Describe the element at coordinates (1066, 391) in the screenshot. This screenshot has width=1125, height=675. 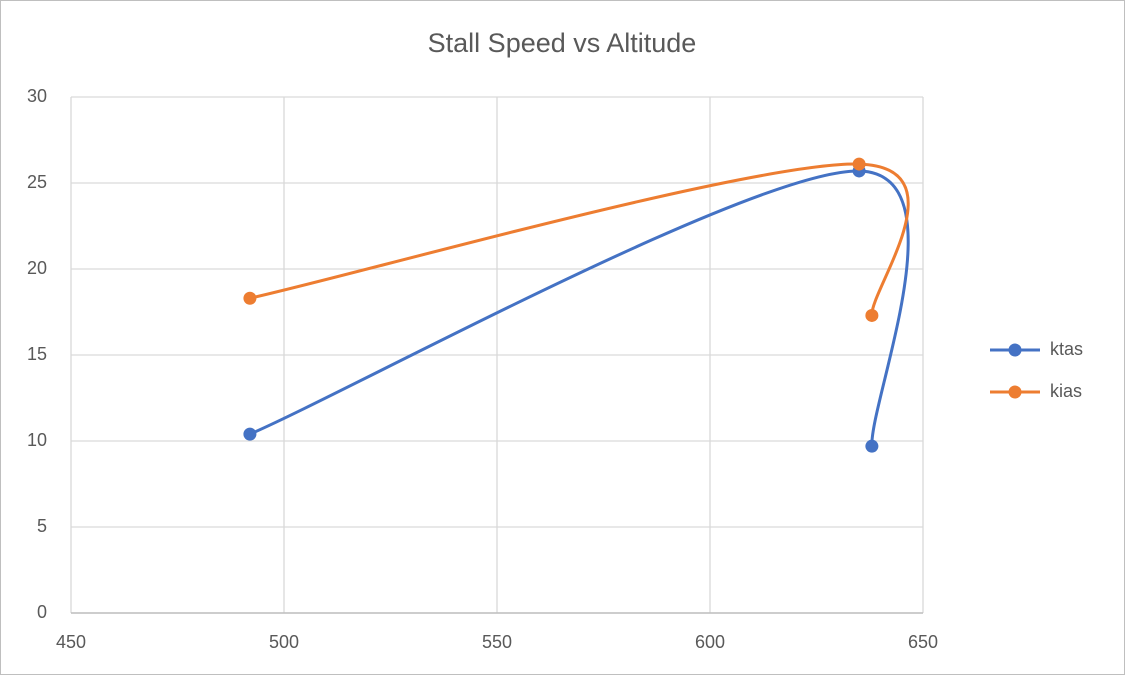
I see `legend-label: kias` at that location.